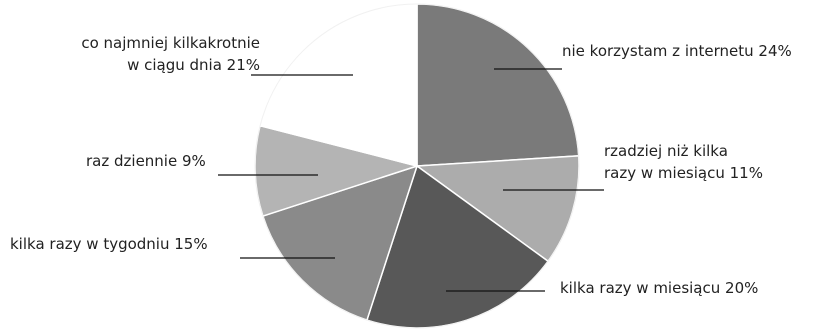 This screenshot has width=836, height=332. I want to click on label-rzadziej: rzadziej niż kilka razy w miesiącu 11%, so click(683, 162).